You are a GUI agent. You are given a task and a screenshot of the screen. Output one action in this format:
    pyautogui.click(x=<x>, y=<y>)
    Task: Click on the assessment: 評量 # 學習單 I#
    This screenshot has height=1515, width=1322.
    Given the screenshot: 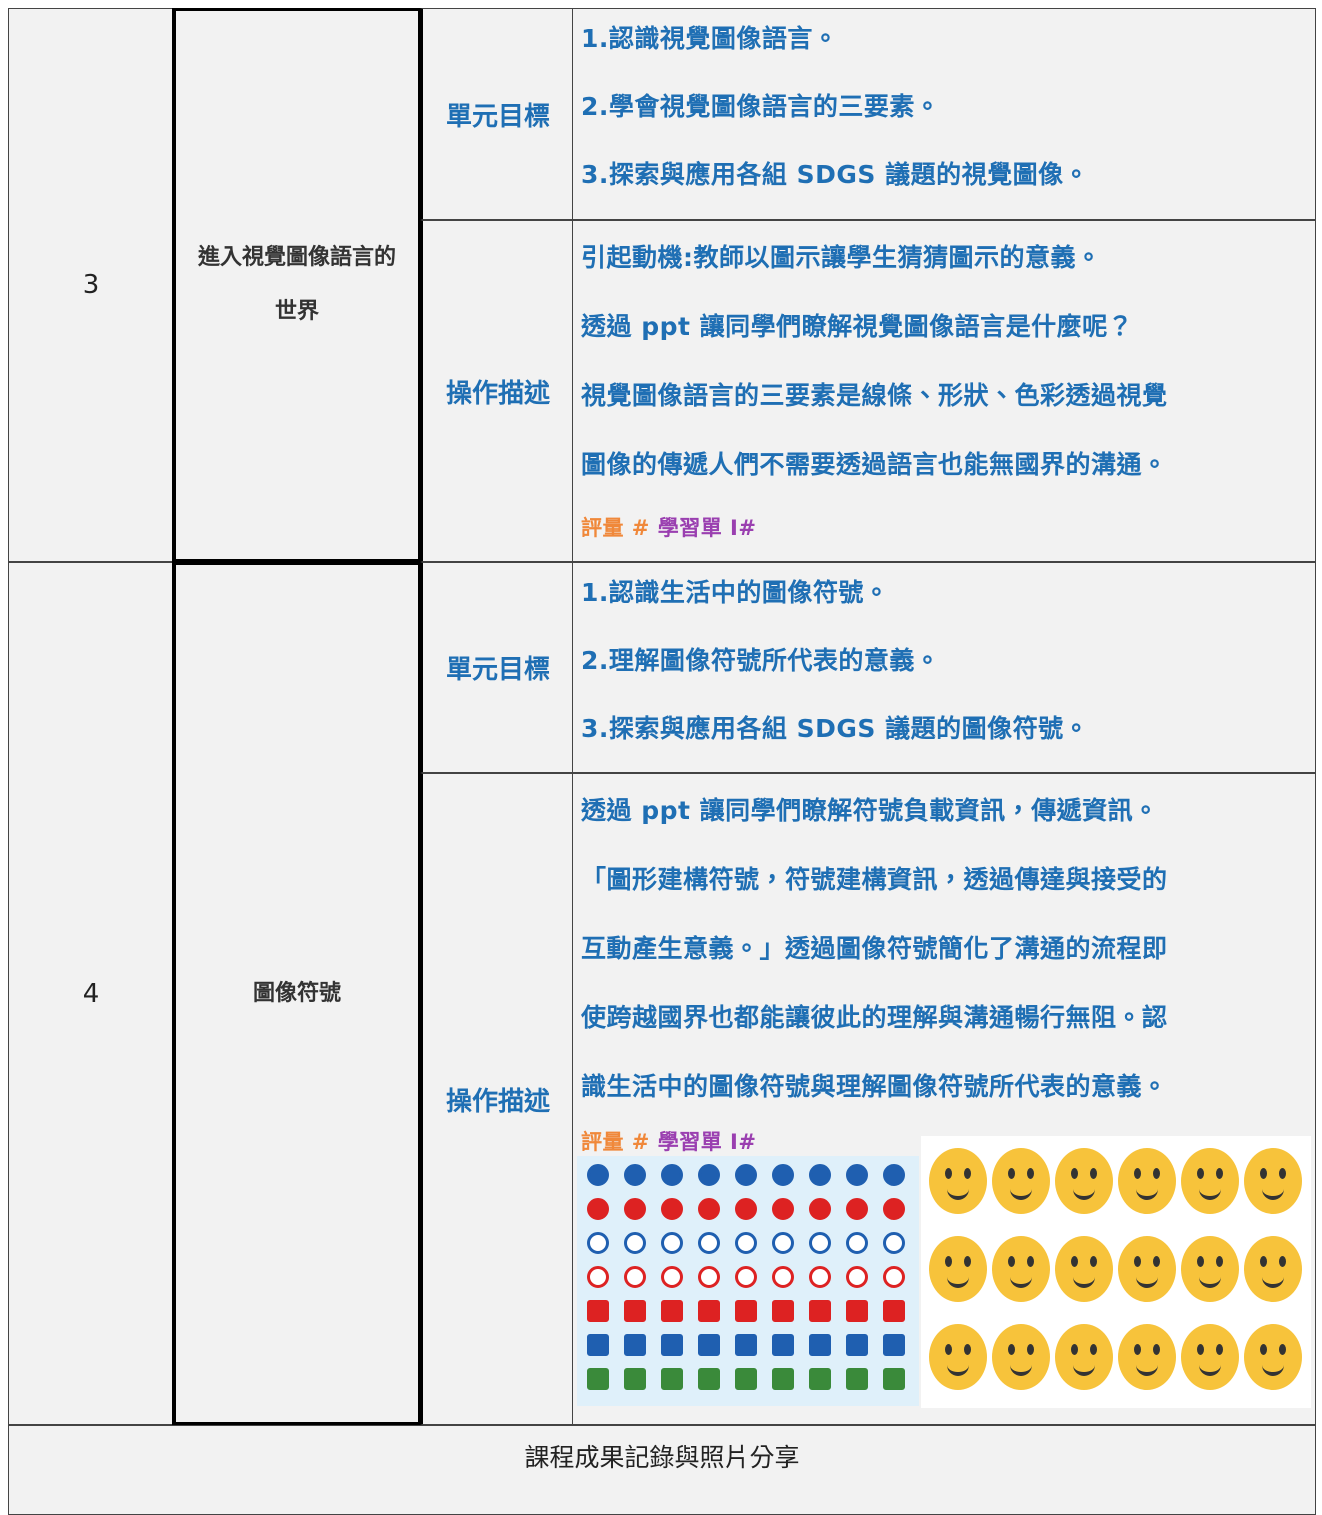 What is the action you would take?
    pyautogui.click(x=668, y=1141)
    